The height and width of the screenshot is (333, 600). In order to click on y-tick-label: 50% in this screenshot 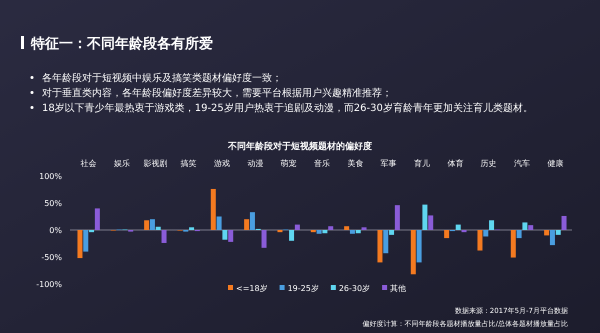, I will do `click(53, 203)`.